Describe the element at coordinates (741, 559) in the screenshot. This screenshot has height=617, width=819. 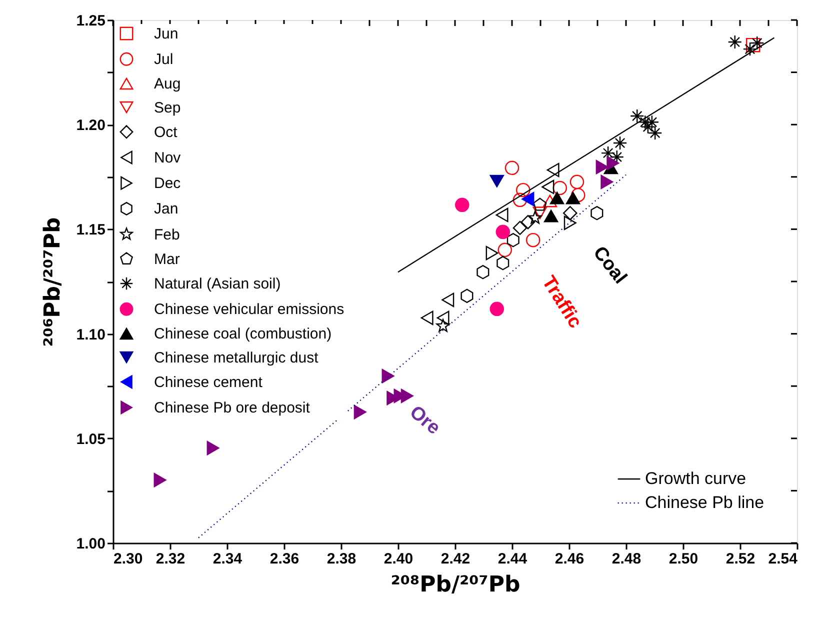
I see `x-tick-label: 2.52` at that location.